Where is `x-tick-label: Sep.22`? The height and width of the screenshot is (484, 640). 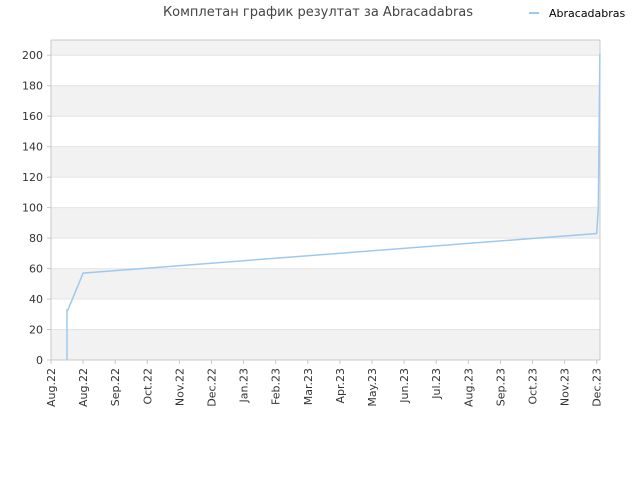
x-tick-label: Sep.22 is located at coordinates (115, 387).